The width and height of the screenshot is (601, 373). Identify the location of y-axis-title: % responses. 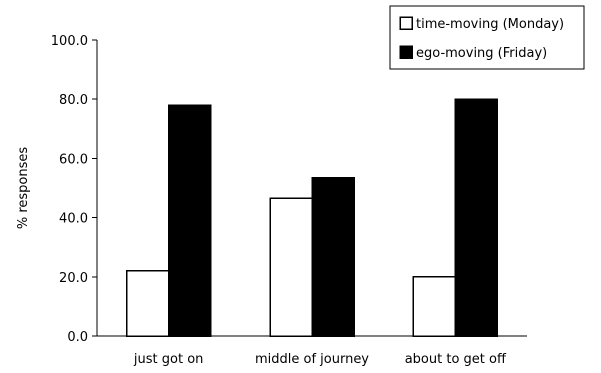
(23, 188).